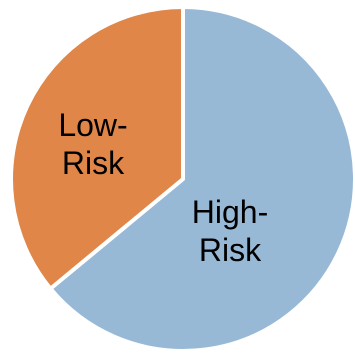 This screenshot has height=354, width=355. Describe the element at coordinates (92, 125) in the screenshot. I see `pie-slice-label-line: Low-` at that location.